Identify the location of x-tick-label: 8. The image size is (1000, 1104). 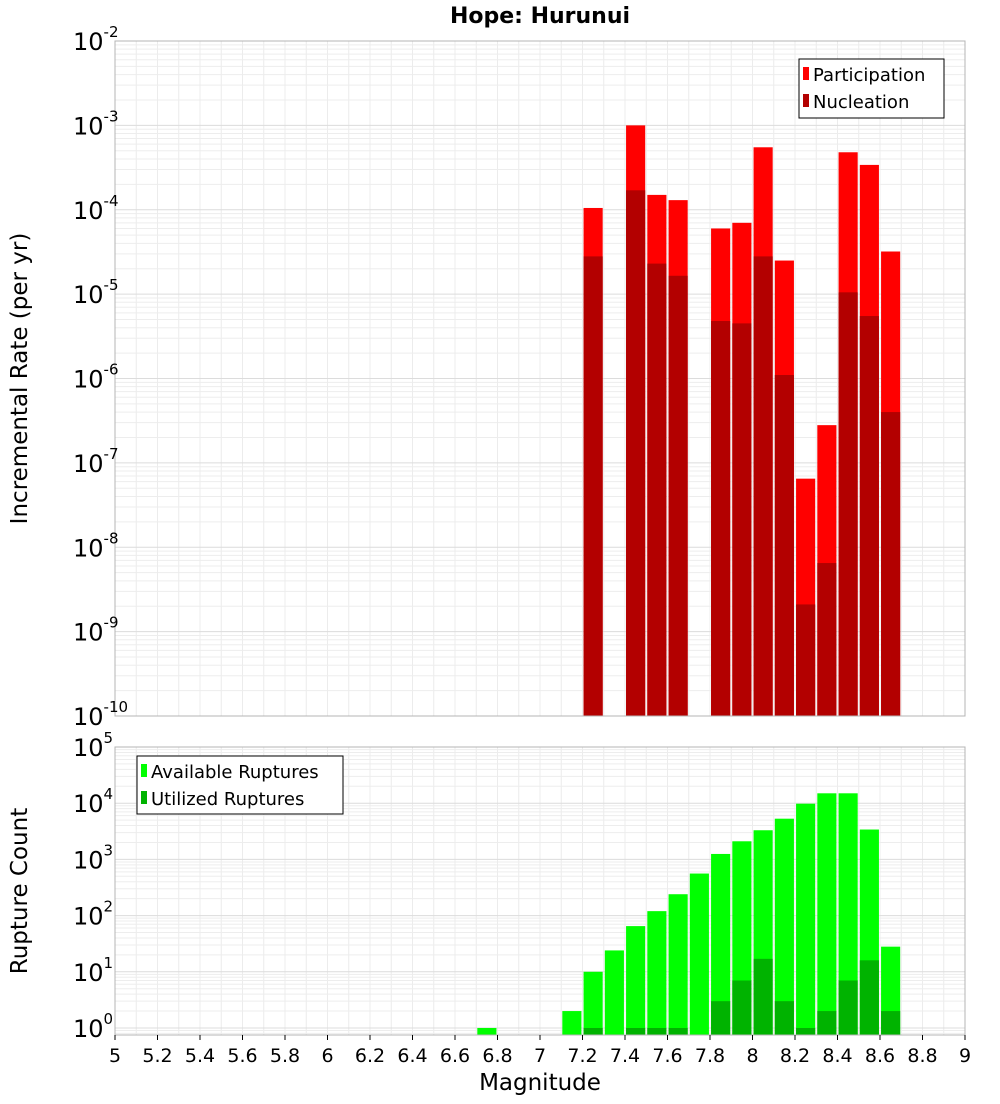
(752, 1056).